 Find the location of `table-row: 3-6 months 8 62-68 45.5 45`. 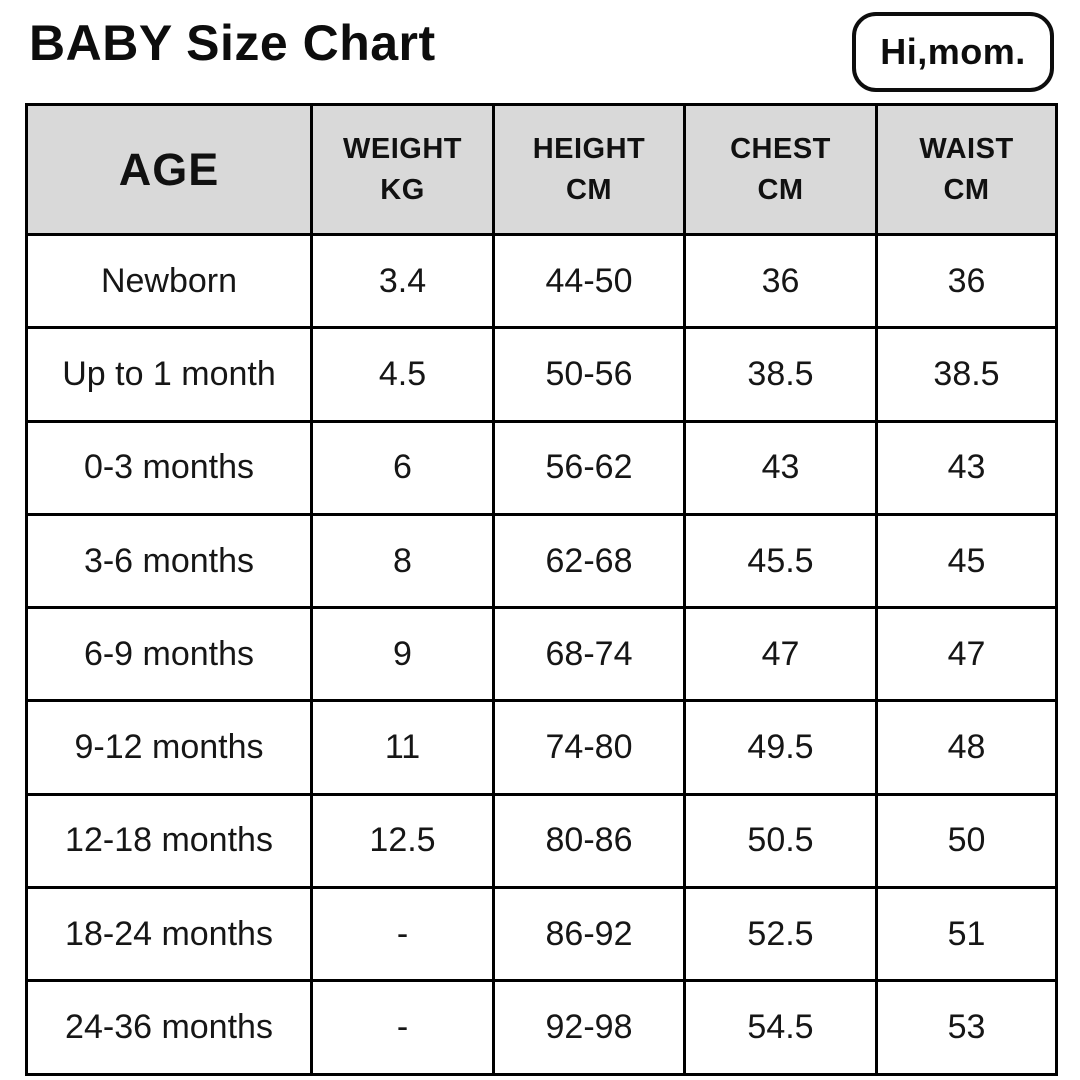

table-row: 3-6 months 8 62-68 45.5 45 is located at coordinates (541, 561).